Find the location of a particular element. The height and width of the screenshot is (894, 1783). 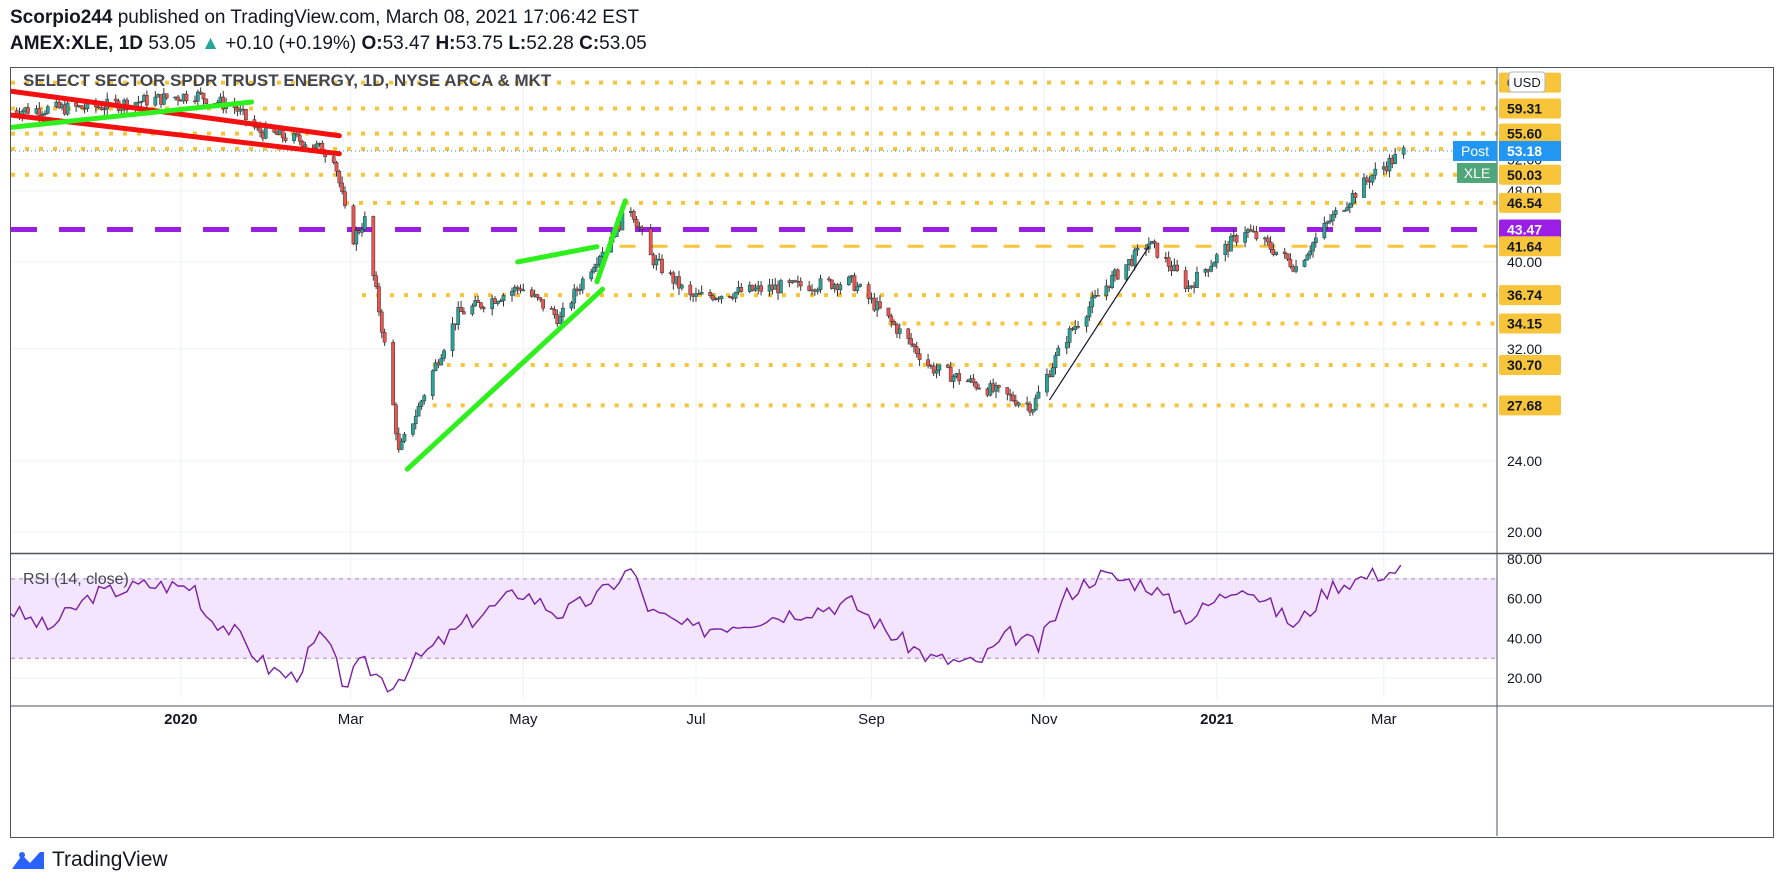

level-label: 46.54 is located at coordinates (1524, 203).